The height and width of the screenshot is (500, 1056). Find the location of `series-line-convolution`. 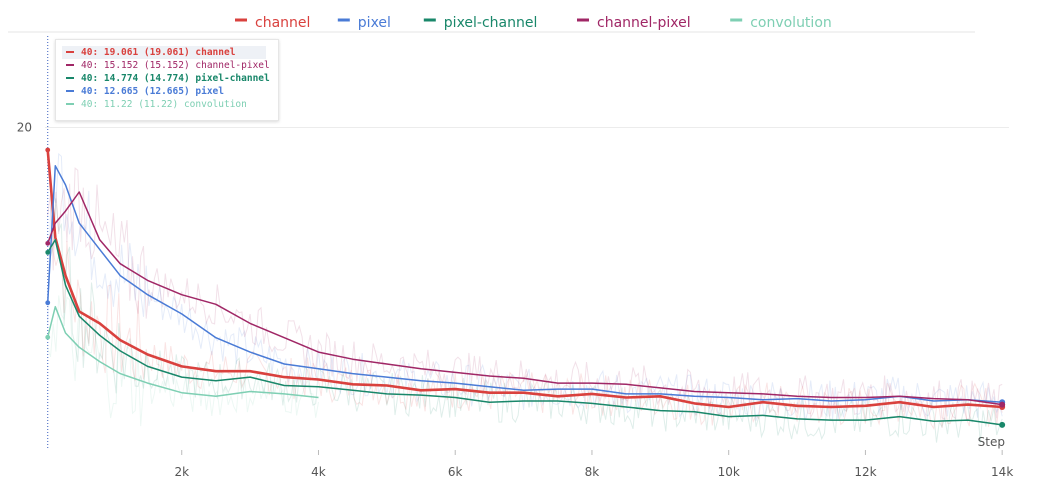

series-line-convolution is located at coordinates (182, 352).